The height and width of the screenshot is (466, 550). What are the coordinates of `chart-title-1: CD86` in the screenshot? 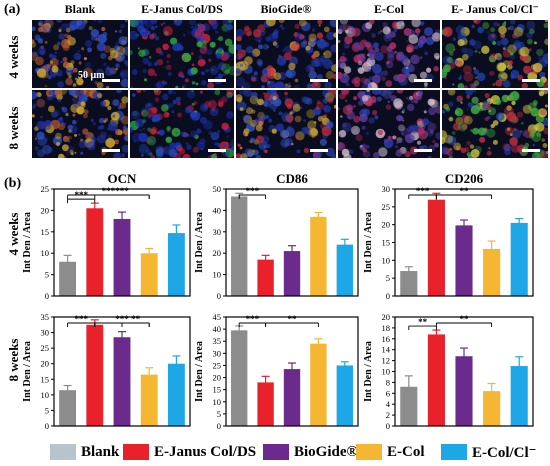 It's located at (292, 178).